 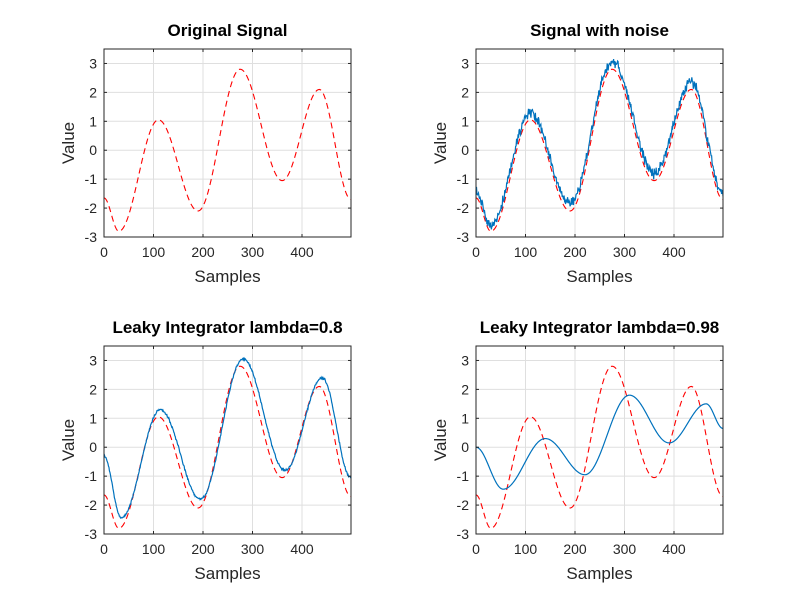 I want to click on plot-title: Signal with noise, so click(x=599, y=30).